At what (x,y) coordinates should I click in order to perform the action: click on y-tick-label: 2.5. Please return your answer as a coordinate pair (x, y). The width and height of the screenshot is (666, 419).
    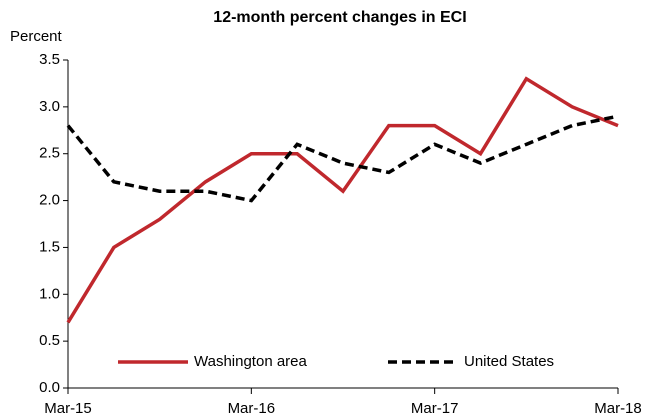
    Looking at the image, I should click on (49, 153).